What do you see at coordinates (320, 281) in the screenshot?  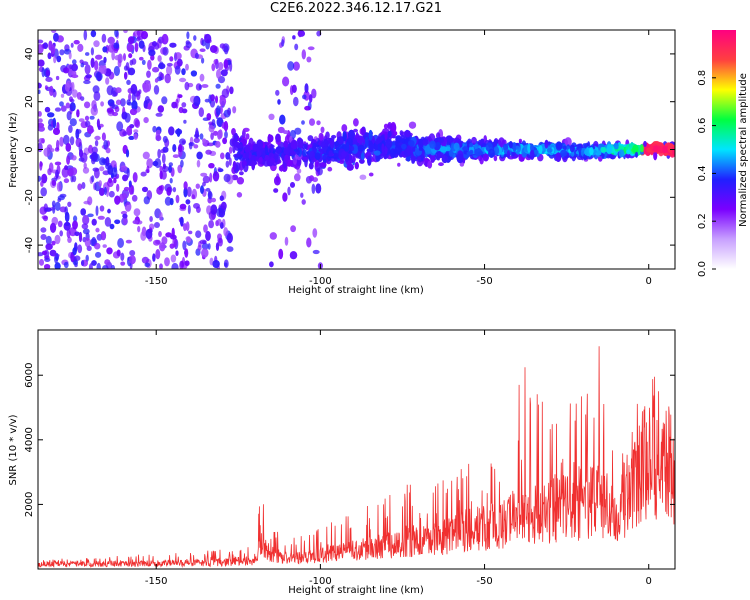 I see `x-tick-label: -100` at bounding box center [320, 281].